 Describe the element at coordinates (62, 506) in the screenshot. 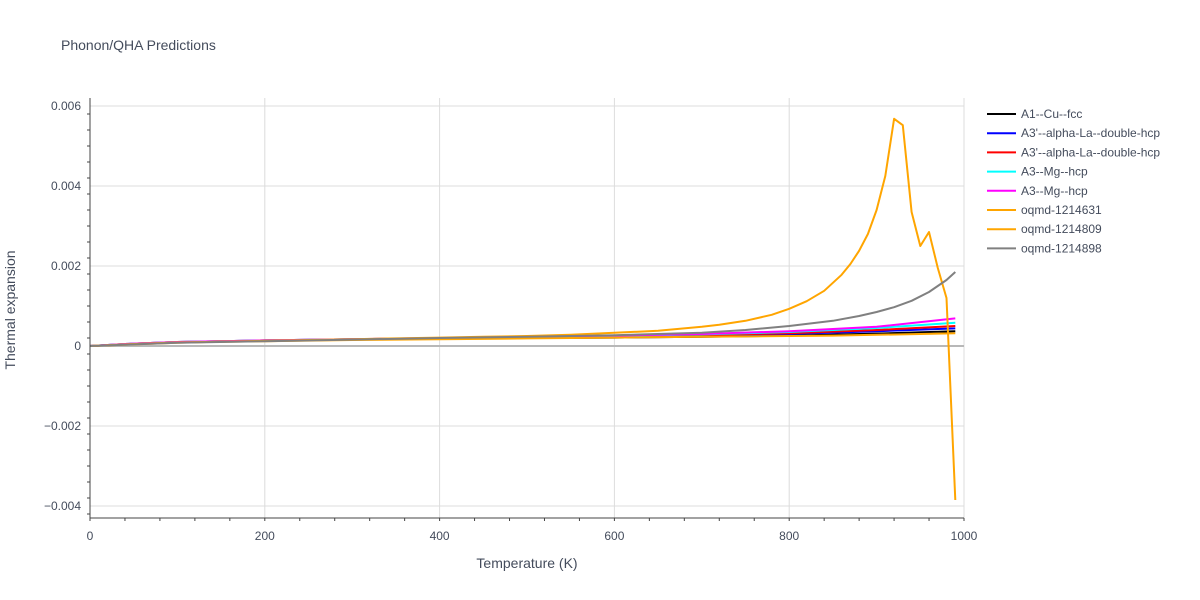

I see `y-tick-label: −0.004` at that location.